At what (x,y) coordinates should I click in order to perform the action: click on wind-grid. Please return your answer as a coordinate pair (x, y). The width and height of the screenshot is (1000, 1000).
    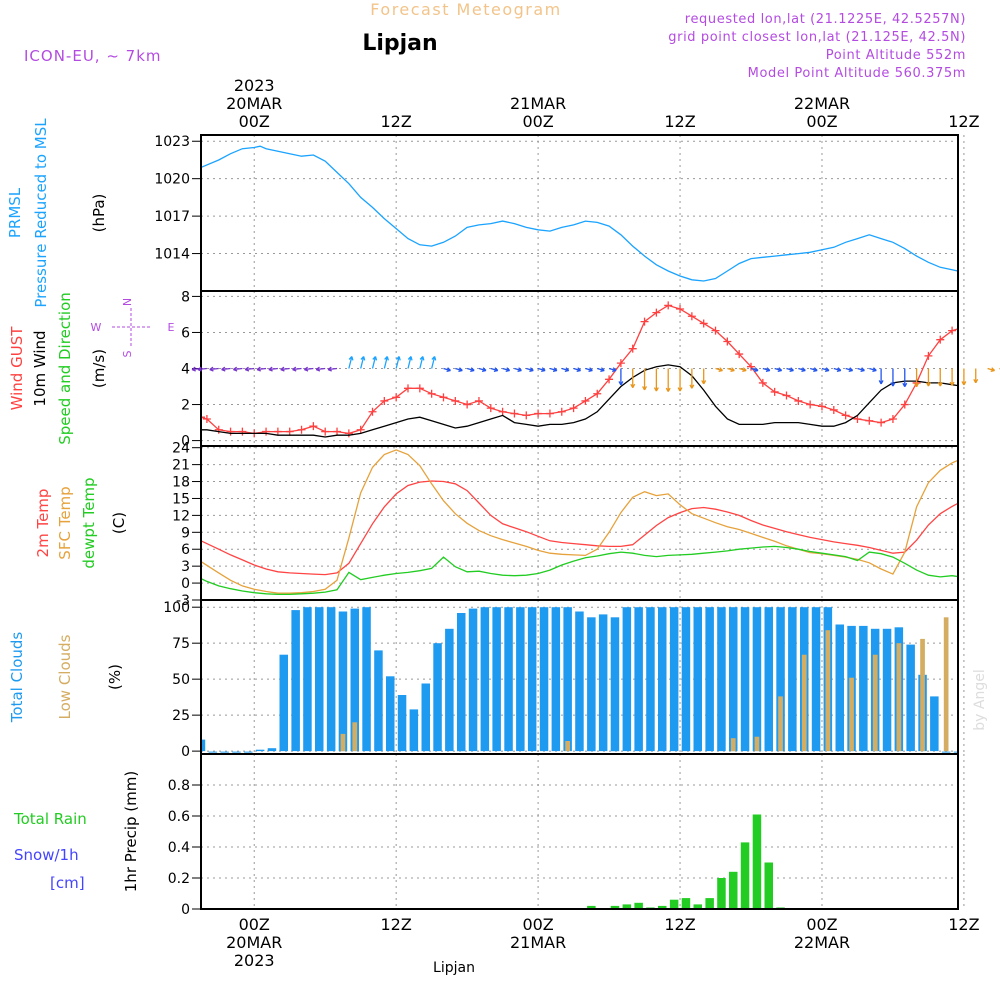
    Looking at the image, I should click on (583, 368).